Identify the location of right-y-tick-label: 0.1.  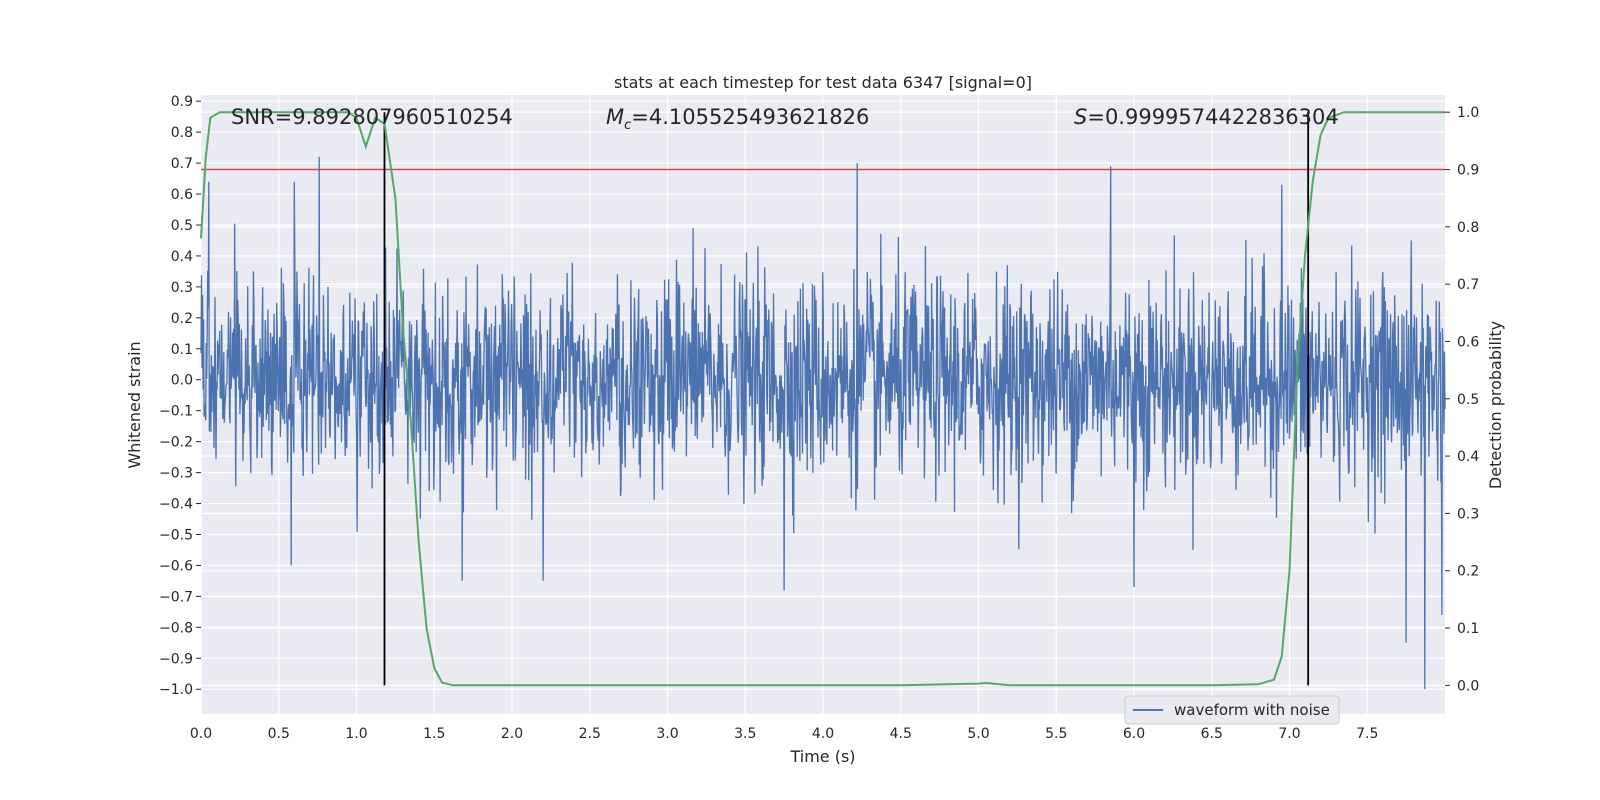
(1468, 629).